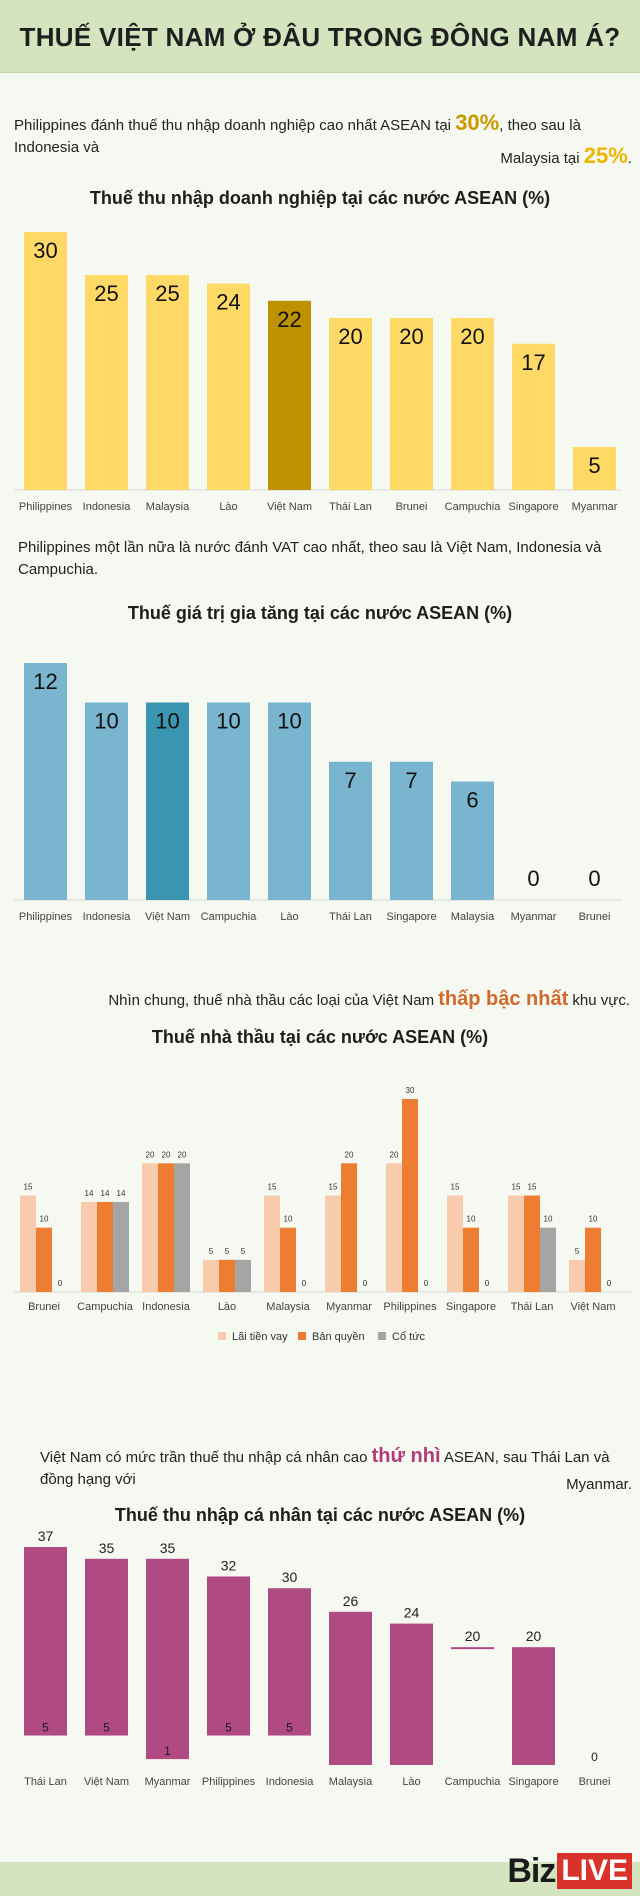  I want to click on chart3-data-label: 20, so click(394, 1154).